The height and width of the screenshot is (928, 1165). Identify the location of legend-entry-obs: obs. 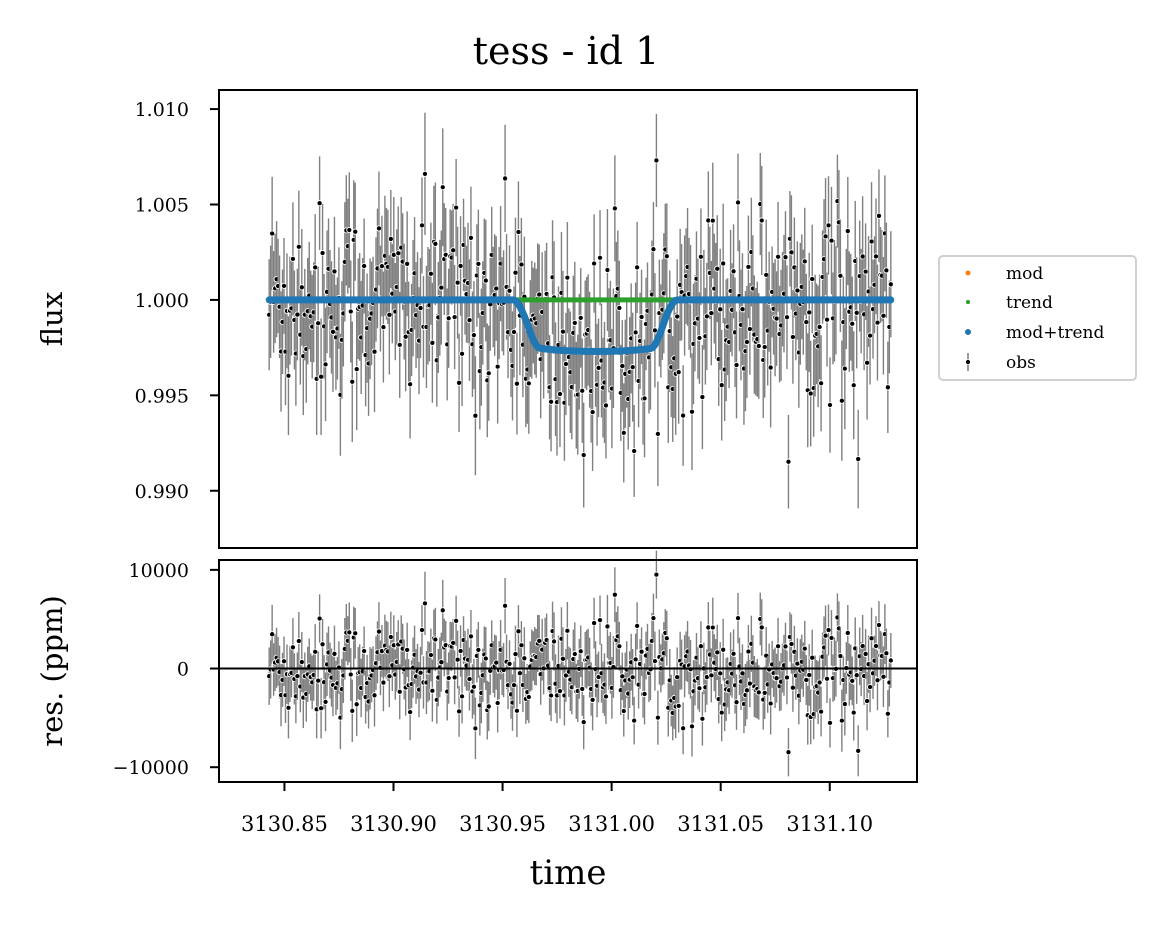
(1000, 363).